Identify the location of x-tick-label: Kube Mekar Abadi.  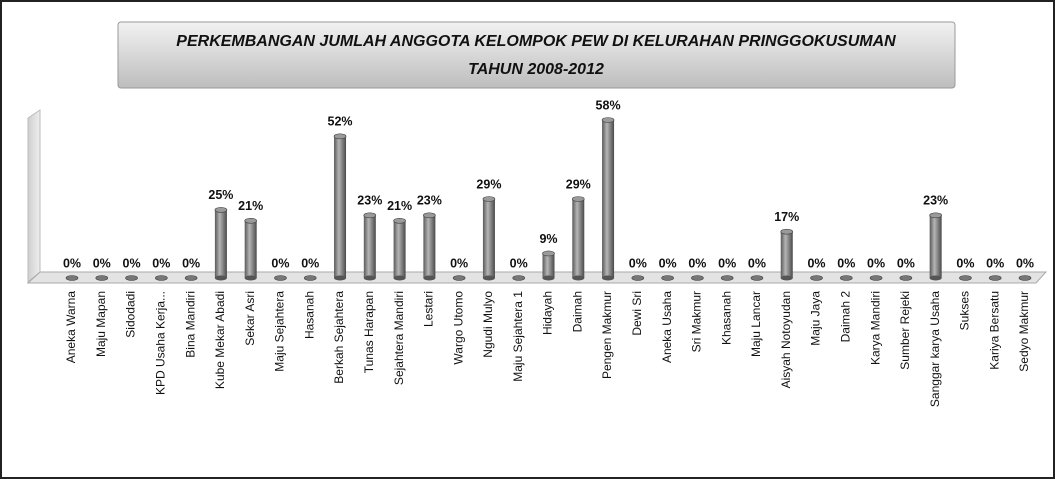
(220, 340).